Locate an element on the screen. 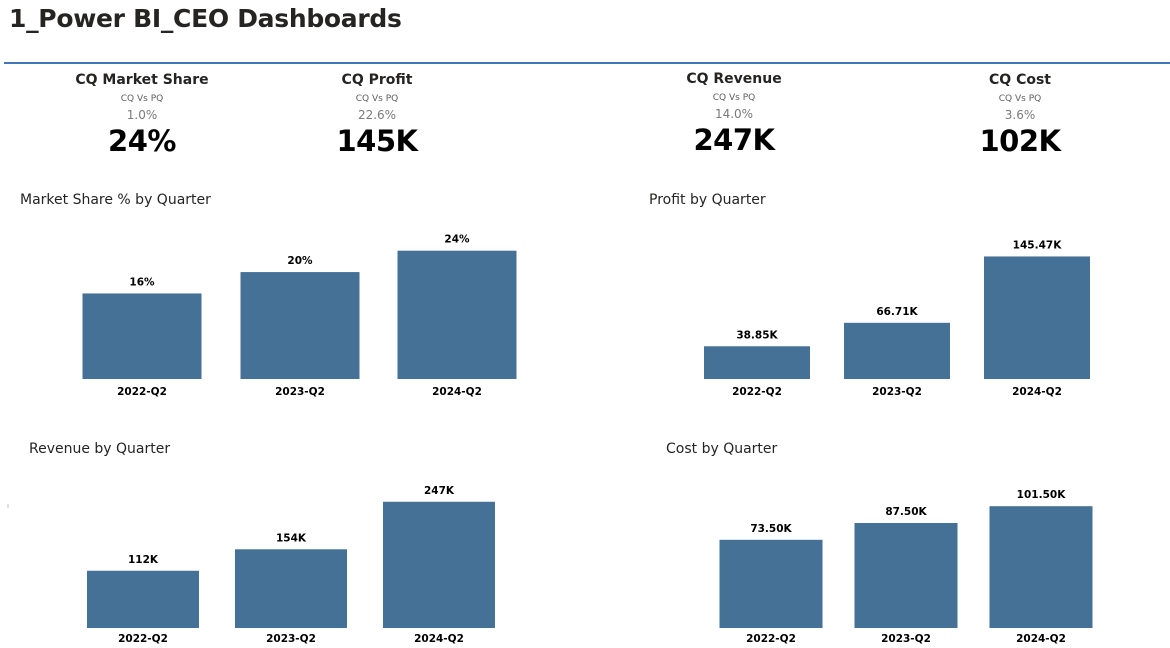 The image size is (1170, 648). data-label: 154K is located at coordinates (291, 538).